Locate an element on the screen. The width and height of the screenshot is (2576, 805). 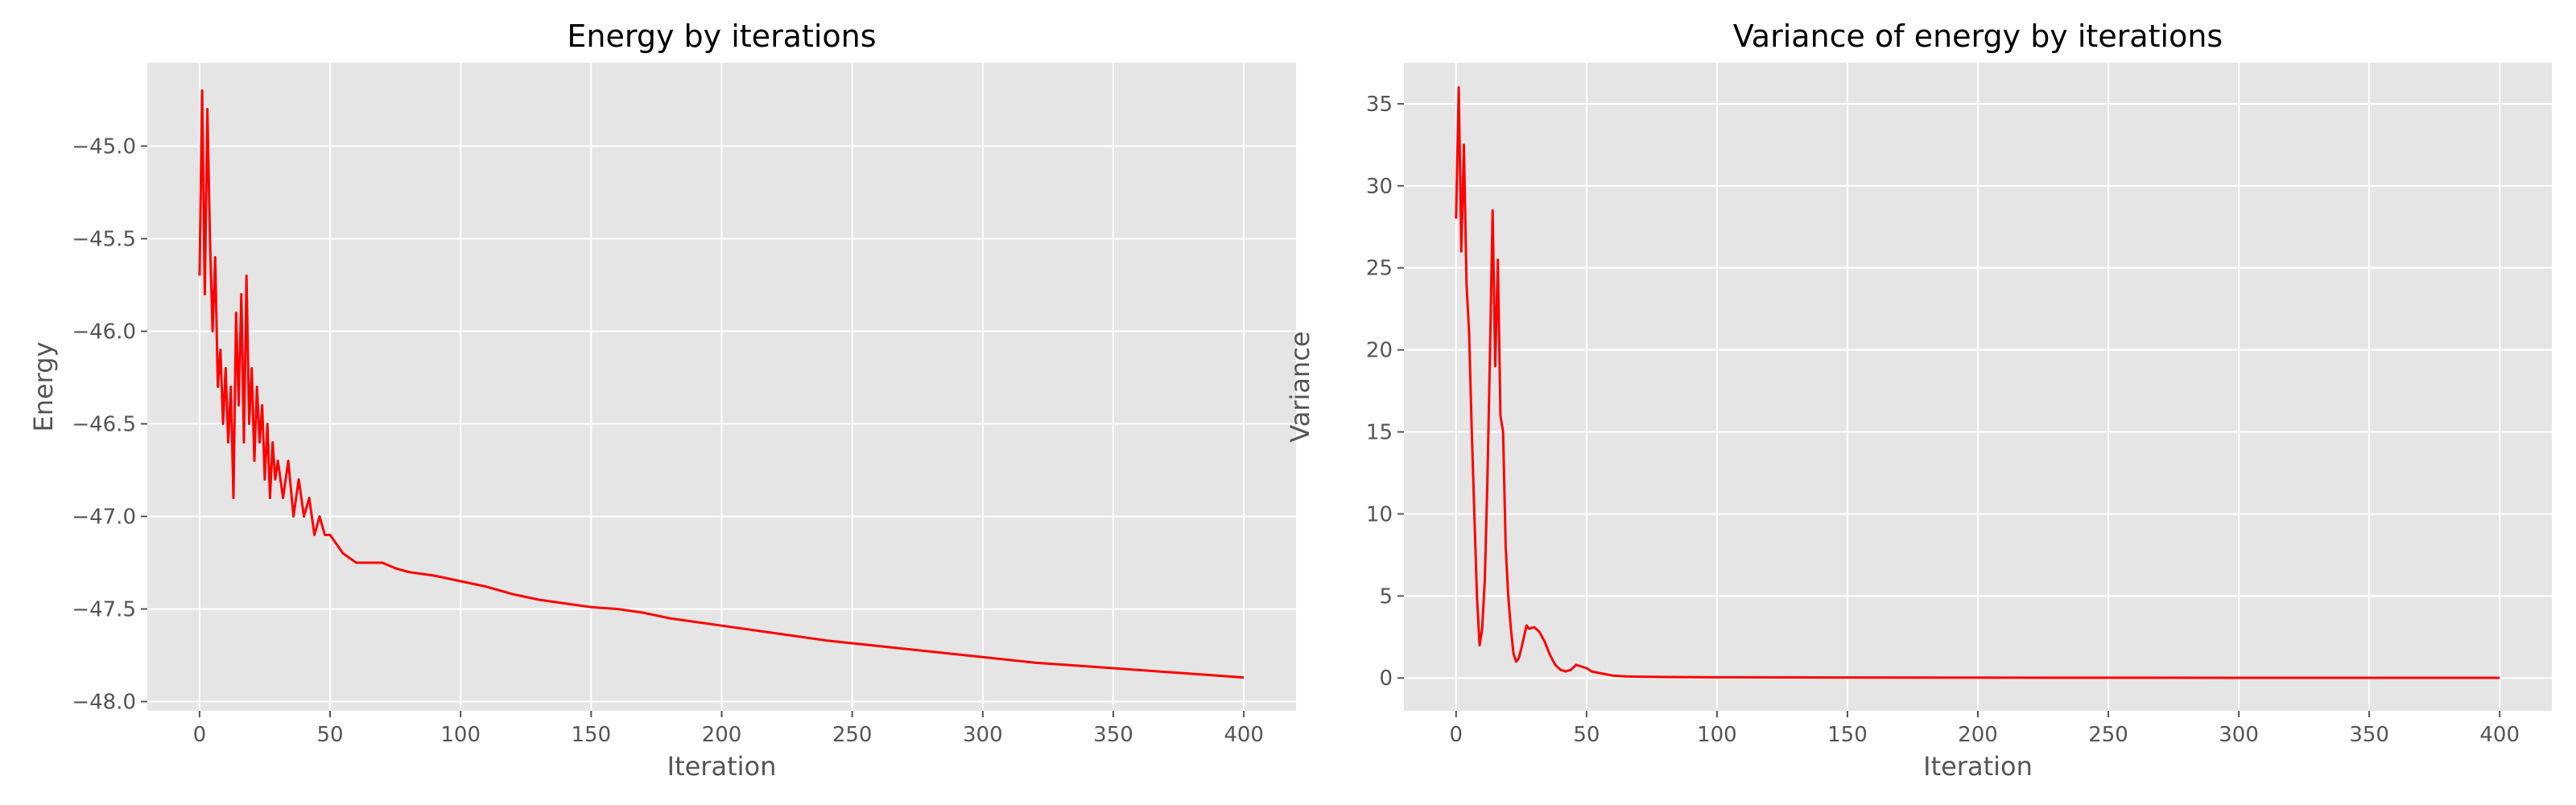
variance-chart-title: Variance of energy by iterations is located at coordinates (1978, 36).